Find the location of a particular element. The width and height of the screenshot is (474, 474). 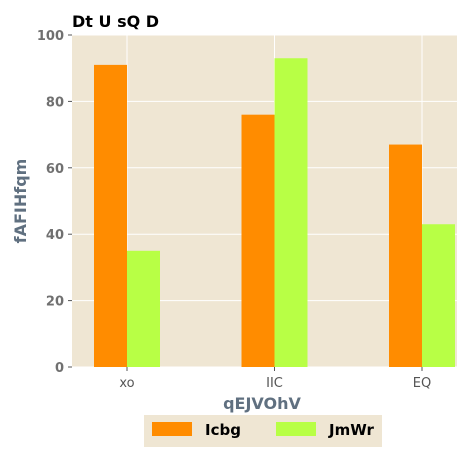

bar-jmwr-iic is located at coordinates (291, 213).